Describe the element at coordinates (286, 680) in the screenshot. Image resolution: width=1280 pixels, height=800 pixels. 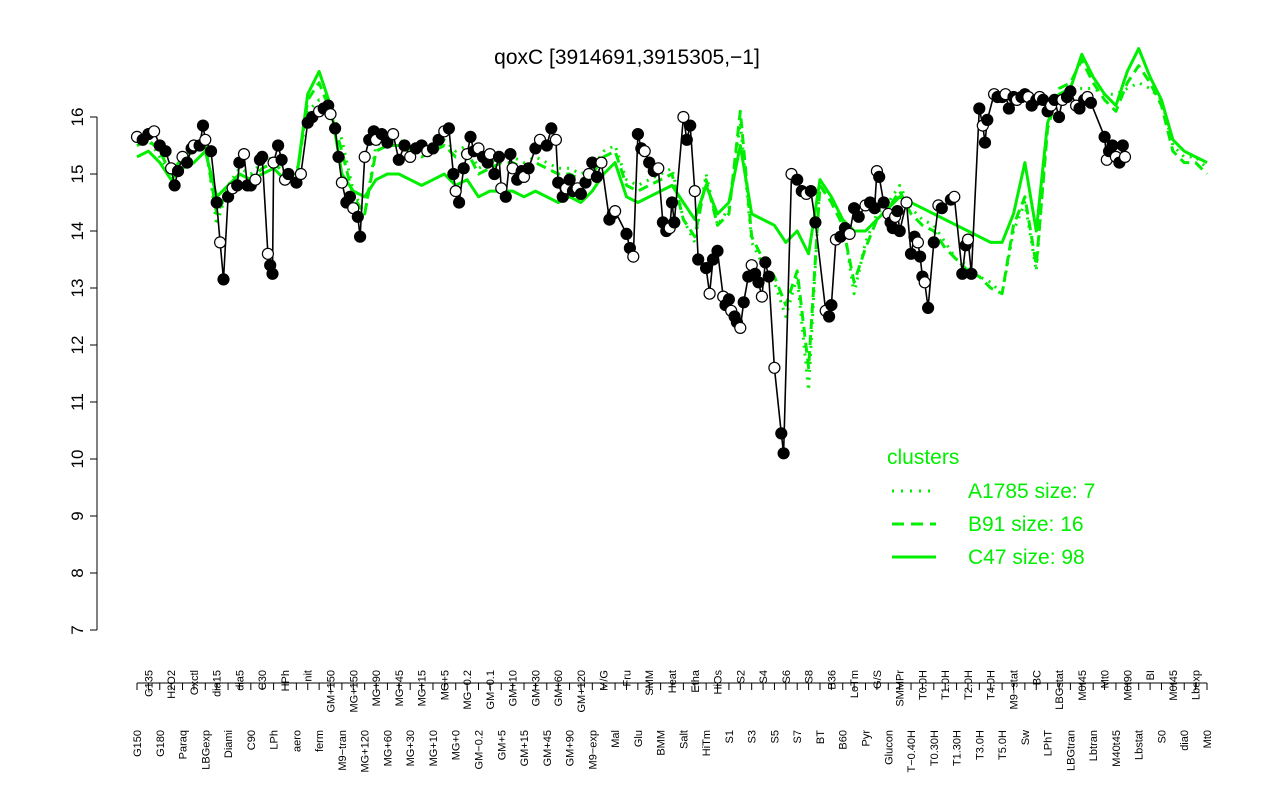
I see `x-tick-label: HPh` at that location.